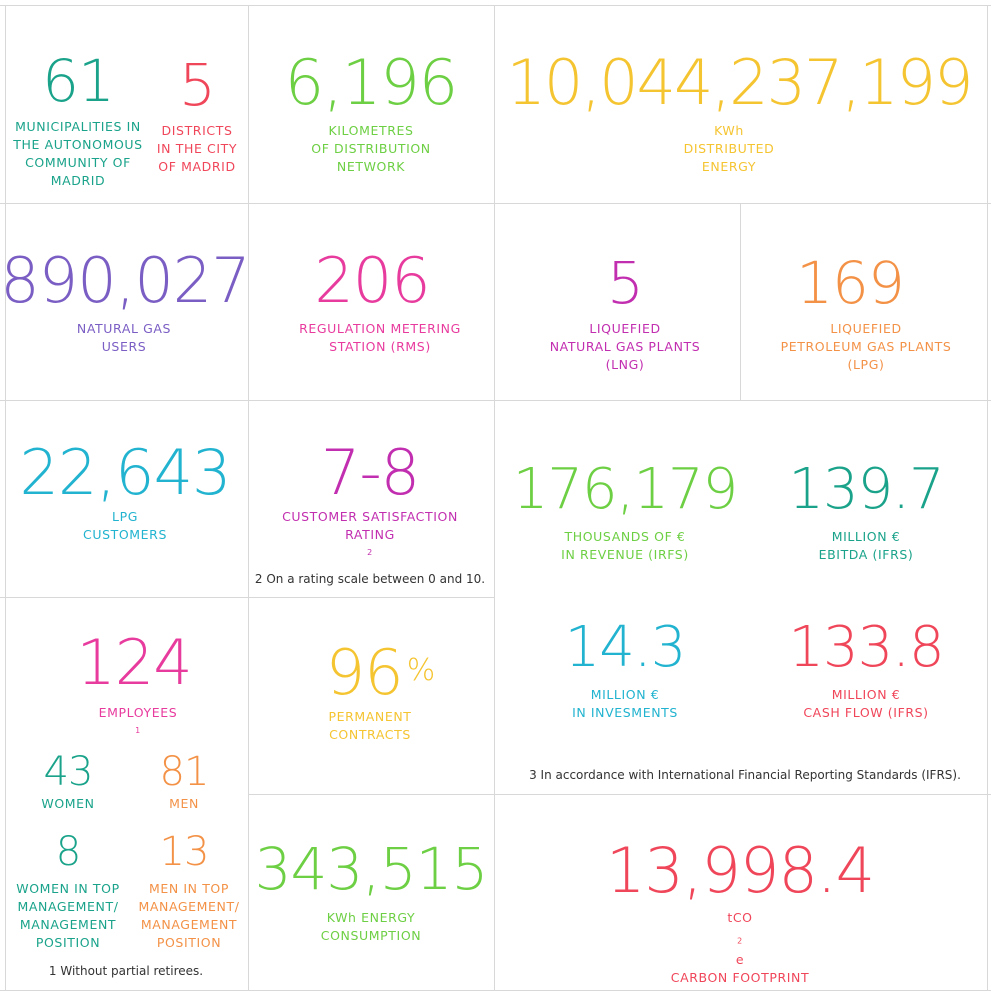  What do you see at coordinates (625, 346) in the screenshot?
I see `stat-label: LIQUEFIED NATURAL GAS PLANTS (LNG)` at bounding box center [625, 346].